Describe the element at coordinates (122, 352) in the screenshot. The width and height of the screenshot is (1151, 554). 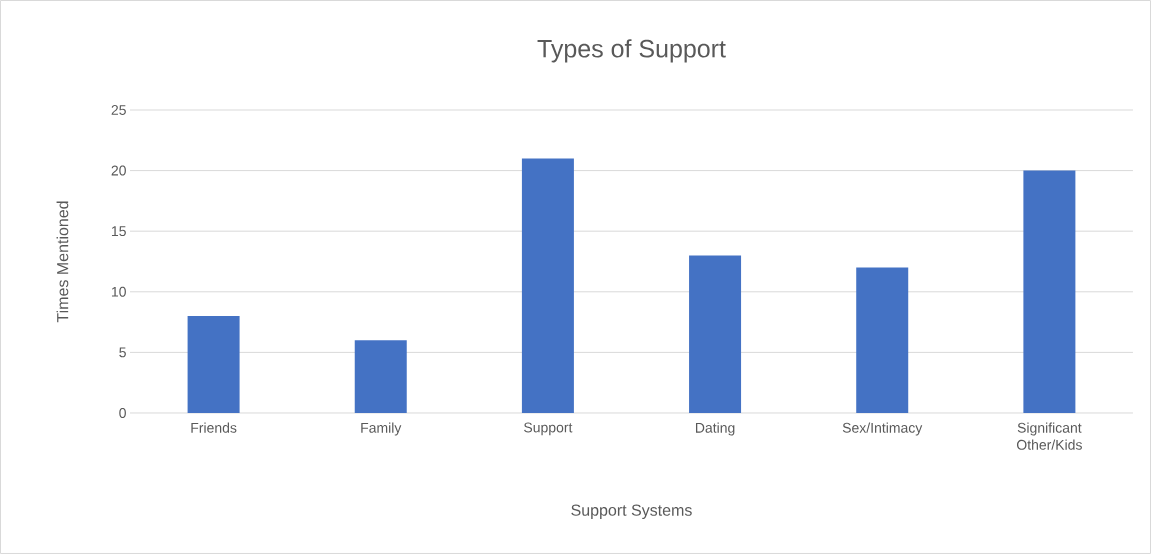
I see `y-tick-label: 5` at that location.